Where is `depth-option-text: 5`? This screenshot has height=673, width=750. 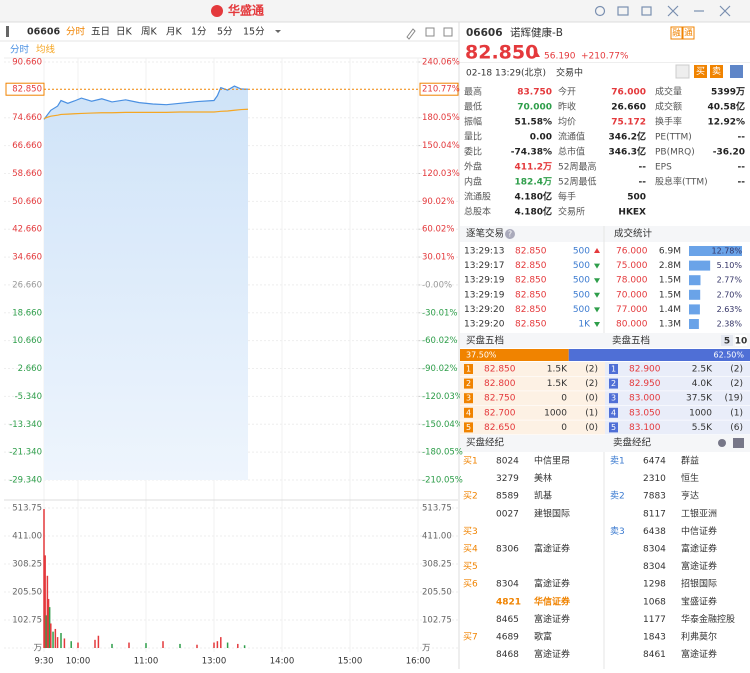
depth-option-text: 5 is located at coordinates (727, 342).